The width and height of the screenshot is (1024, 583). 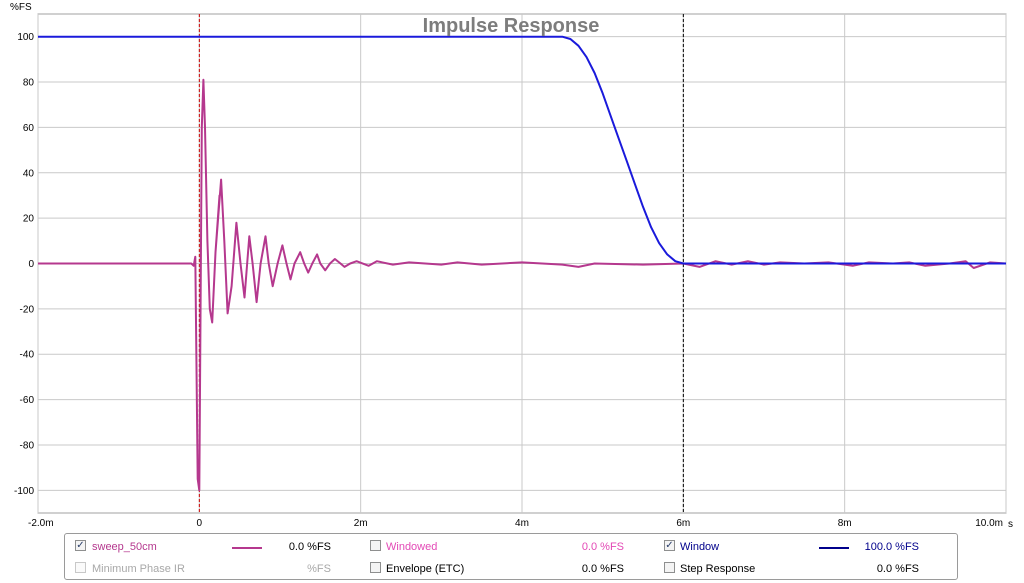 I want to click on x-tick-labels: -2.0m 0 2m 4m 6m 8m 10.0m, so click(x=515, y=523).